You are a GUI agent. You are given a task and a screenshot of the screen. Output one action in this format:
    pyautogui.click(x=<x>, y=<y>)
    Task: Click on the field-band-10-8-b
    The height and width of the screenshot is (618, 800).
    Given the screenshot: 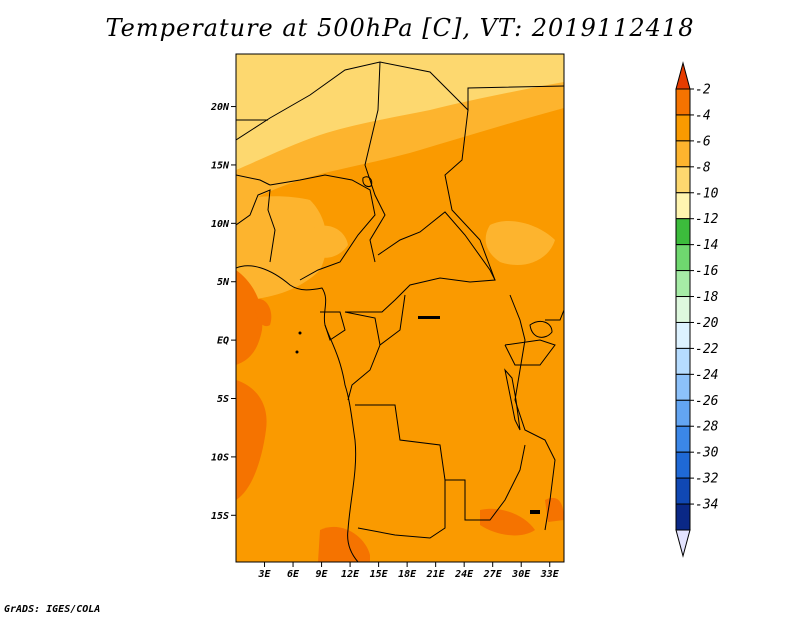 What is the action you would take?
    pyautogui.click(x=425, y=77)
    